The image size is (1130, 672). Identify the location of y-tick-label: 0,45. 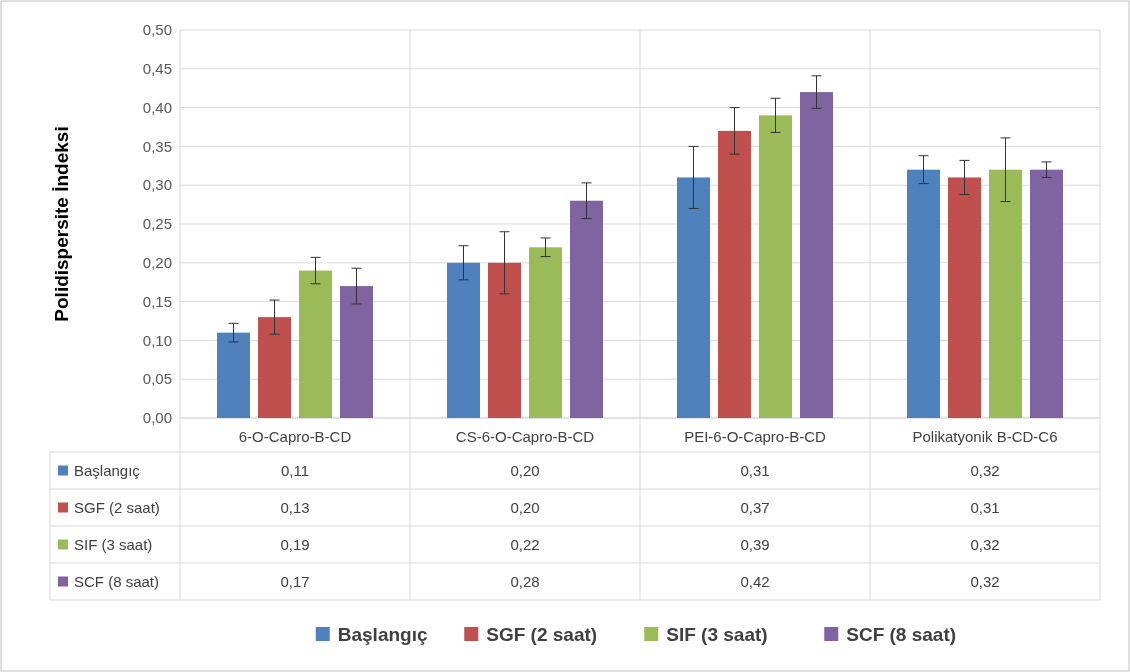
(157, 69).